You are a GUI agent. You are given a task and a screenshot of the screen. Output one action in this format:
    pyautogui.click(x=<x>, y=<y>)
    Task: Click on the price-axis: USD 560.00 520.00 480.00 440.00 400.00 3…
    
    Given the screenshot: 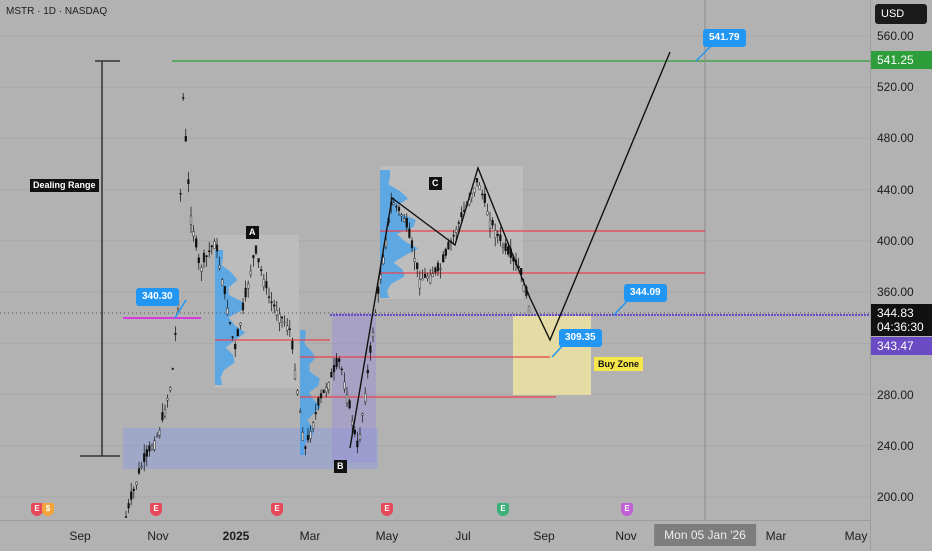 What is the action you would take?
    pyautogui.click(x=901, y=275)
    